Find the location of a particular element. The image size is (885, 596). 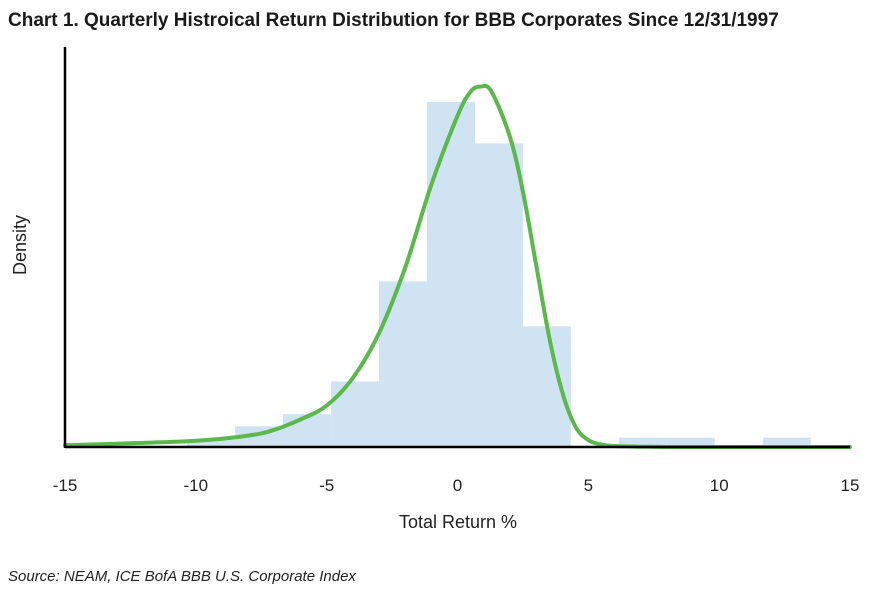

x-tick-label: 0 is located at coordinates (457, 485).